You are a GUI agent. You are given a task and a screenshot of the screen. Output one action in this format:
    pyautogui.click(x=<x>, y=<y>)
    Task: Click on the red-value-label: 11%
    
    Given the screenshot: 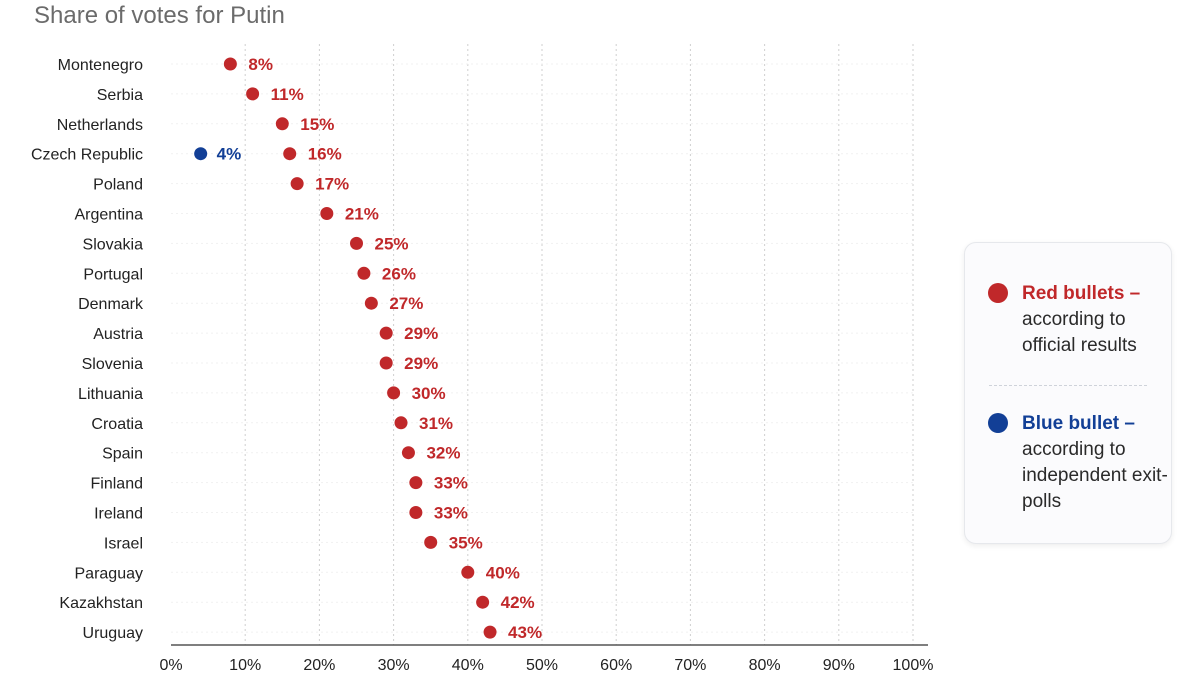 What is the action you would take?
    pyautogui.click(x=287, y=94)
    